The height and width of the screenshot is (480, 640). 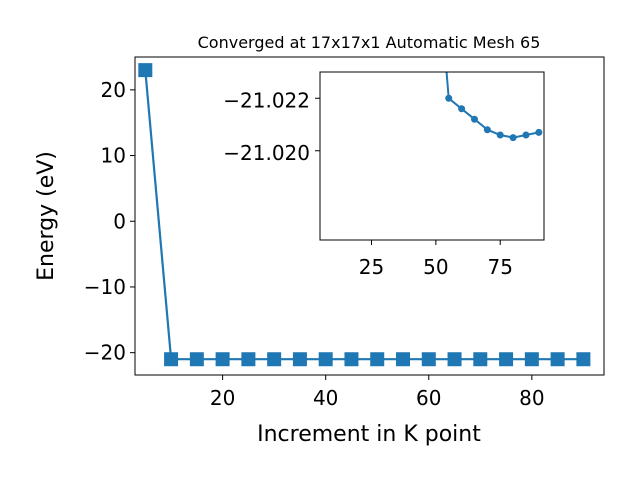 I want to click on x-tick-label: 40, so click(x=325, y=398).